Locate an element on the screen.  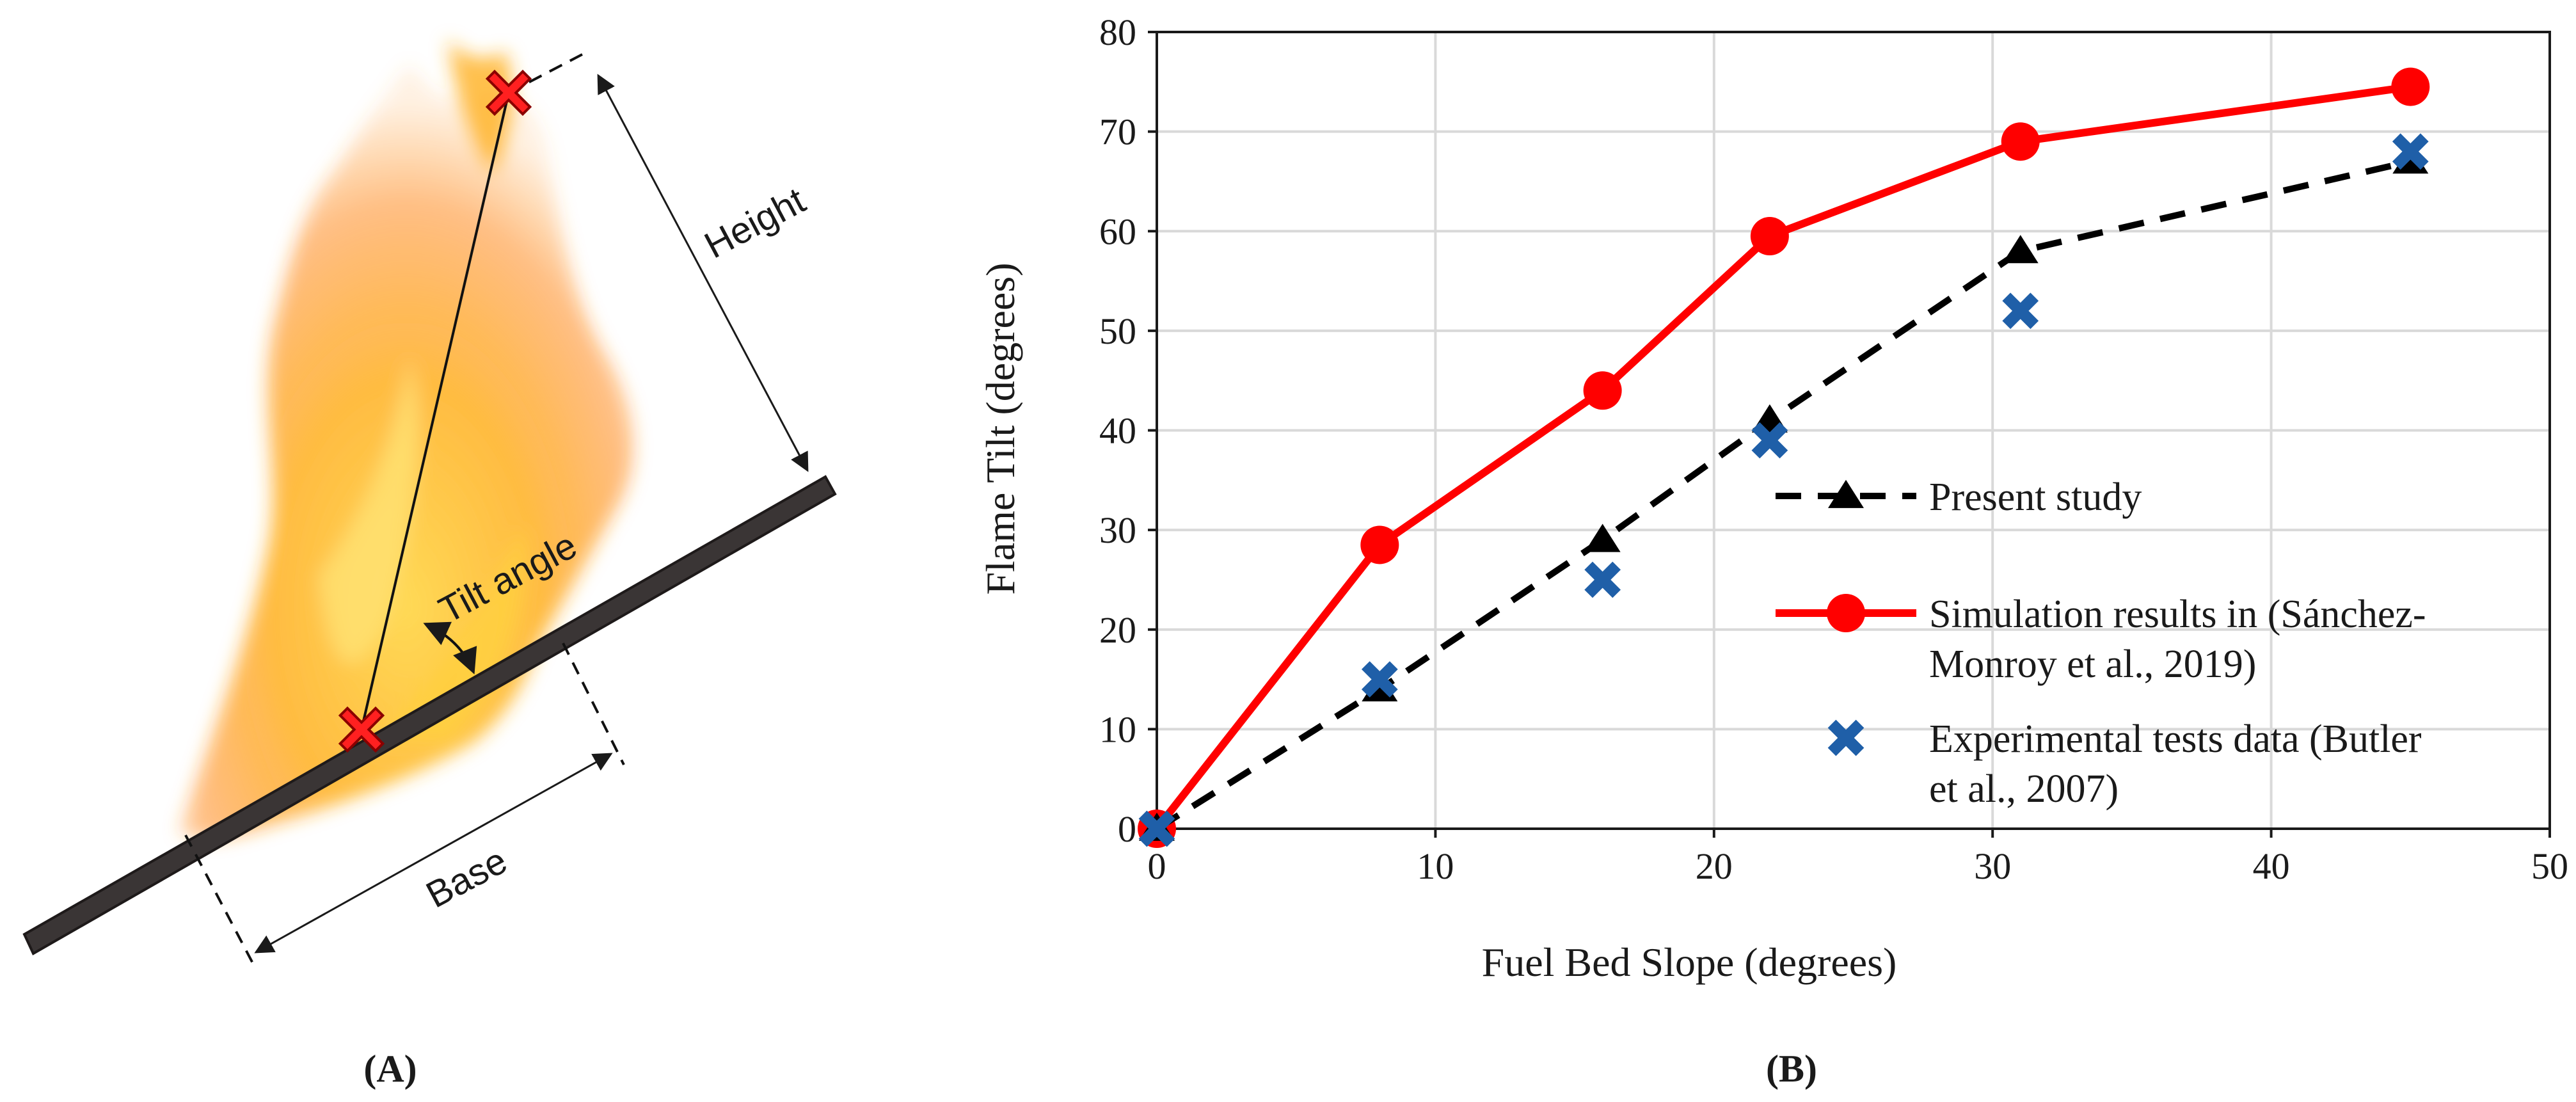
y-tick-label-0: 0 is located at coordinates (1127, 829).